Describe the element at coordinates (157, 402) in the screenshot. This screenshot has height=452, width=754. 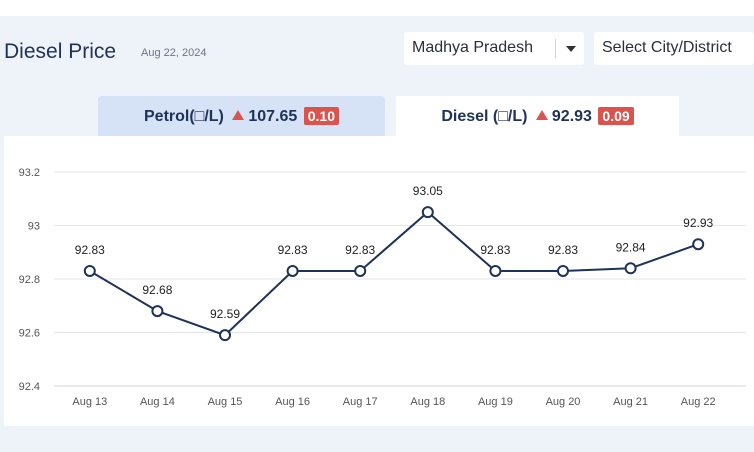
I see `x-tick-label: Aug 14` at that location.